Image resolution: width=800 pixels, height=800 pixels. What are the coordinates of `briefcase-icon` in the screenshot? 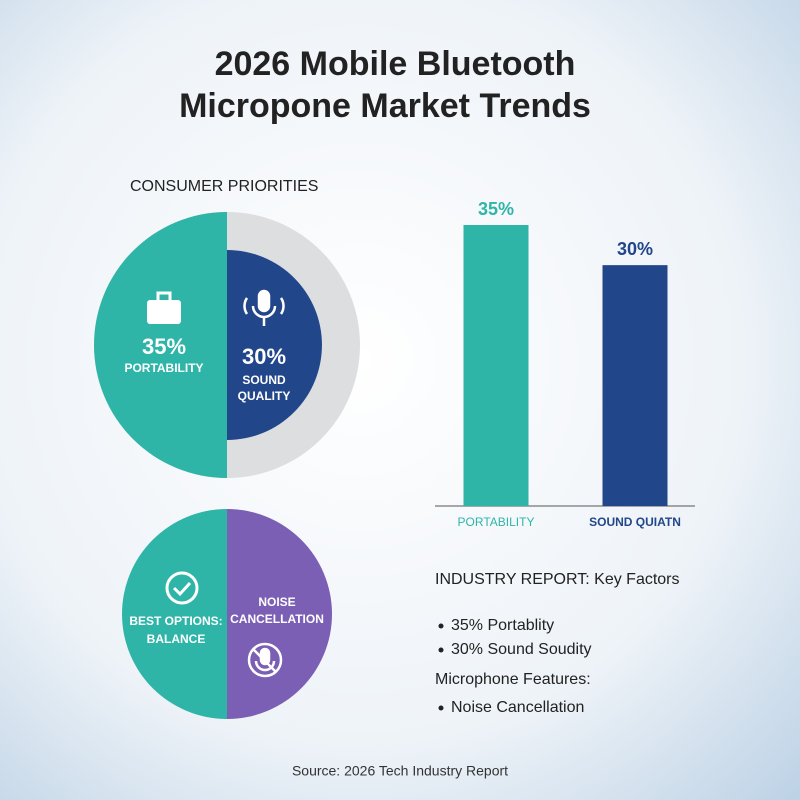 It's located at (164, 307).